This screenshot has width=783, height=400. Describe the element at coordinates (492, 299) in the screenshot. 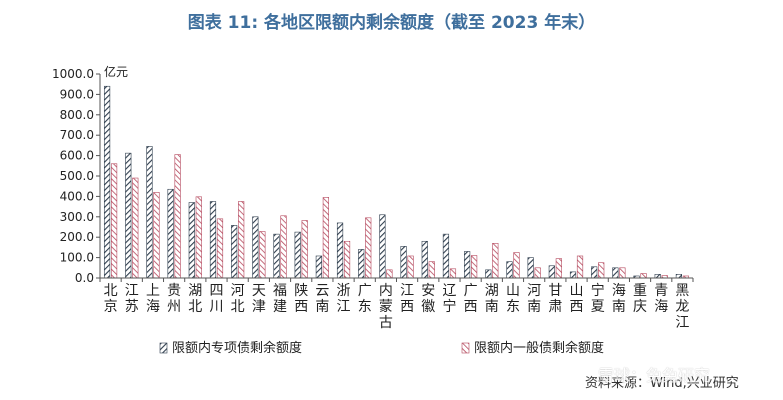

I see `x-tick-label: 湖南` at that location.